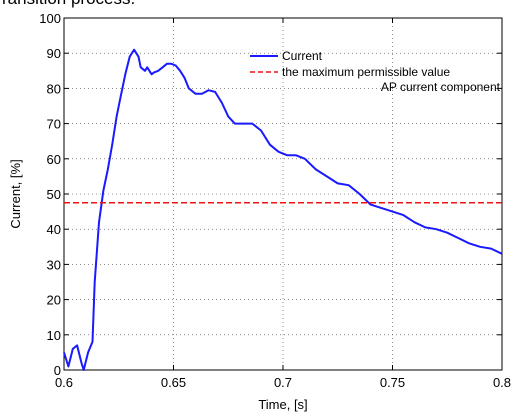 The height and width of the screenshot is (412, 513). I want to click on y-tick-label: 30, so click(54, 264).